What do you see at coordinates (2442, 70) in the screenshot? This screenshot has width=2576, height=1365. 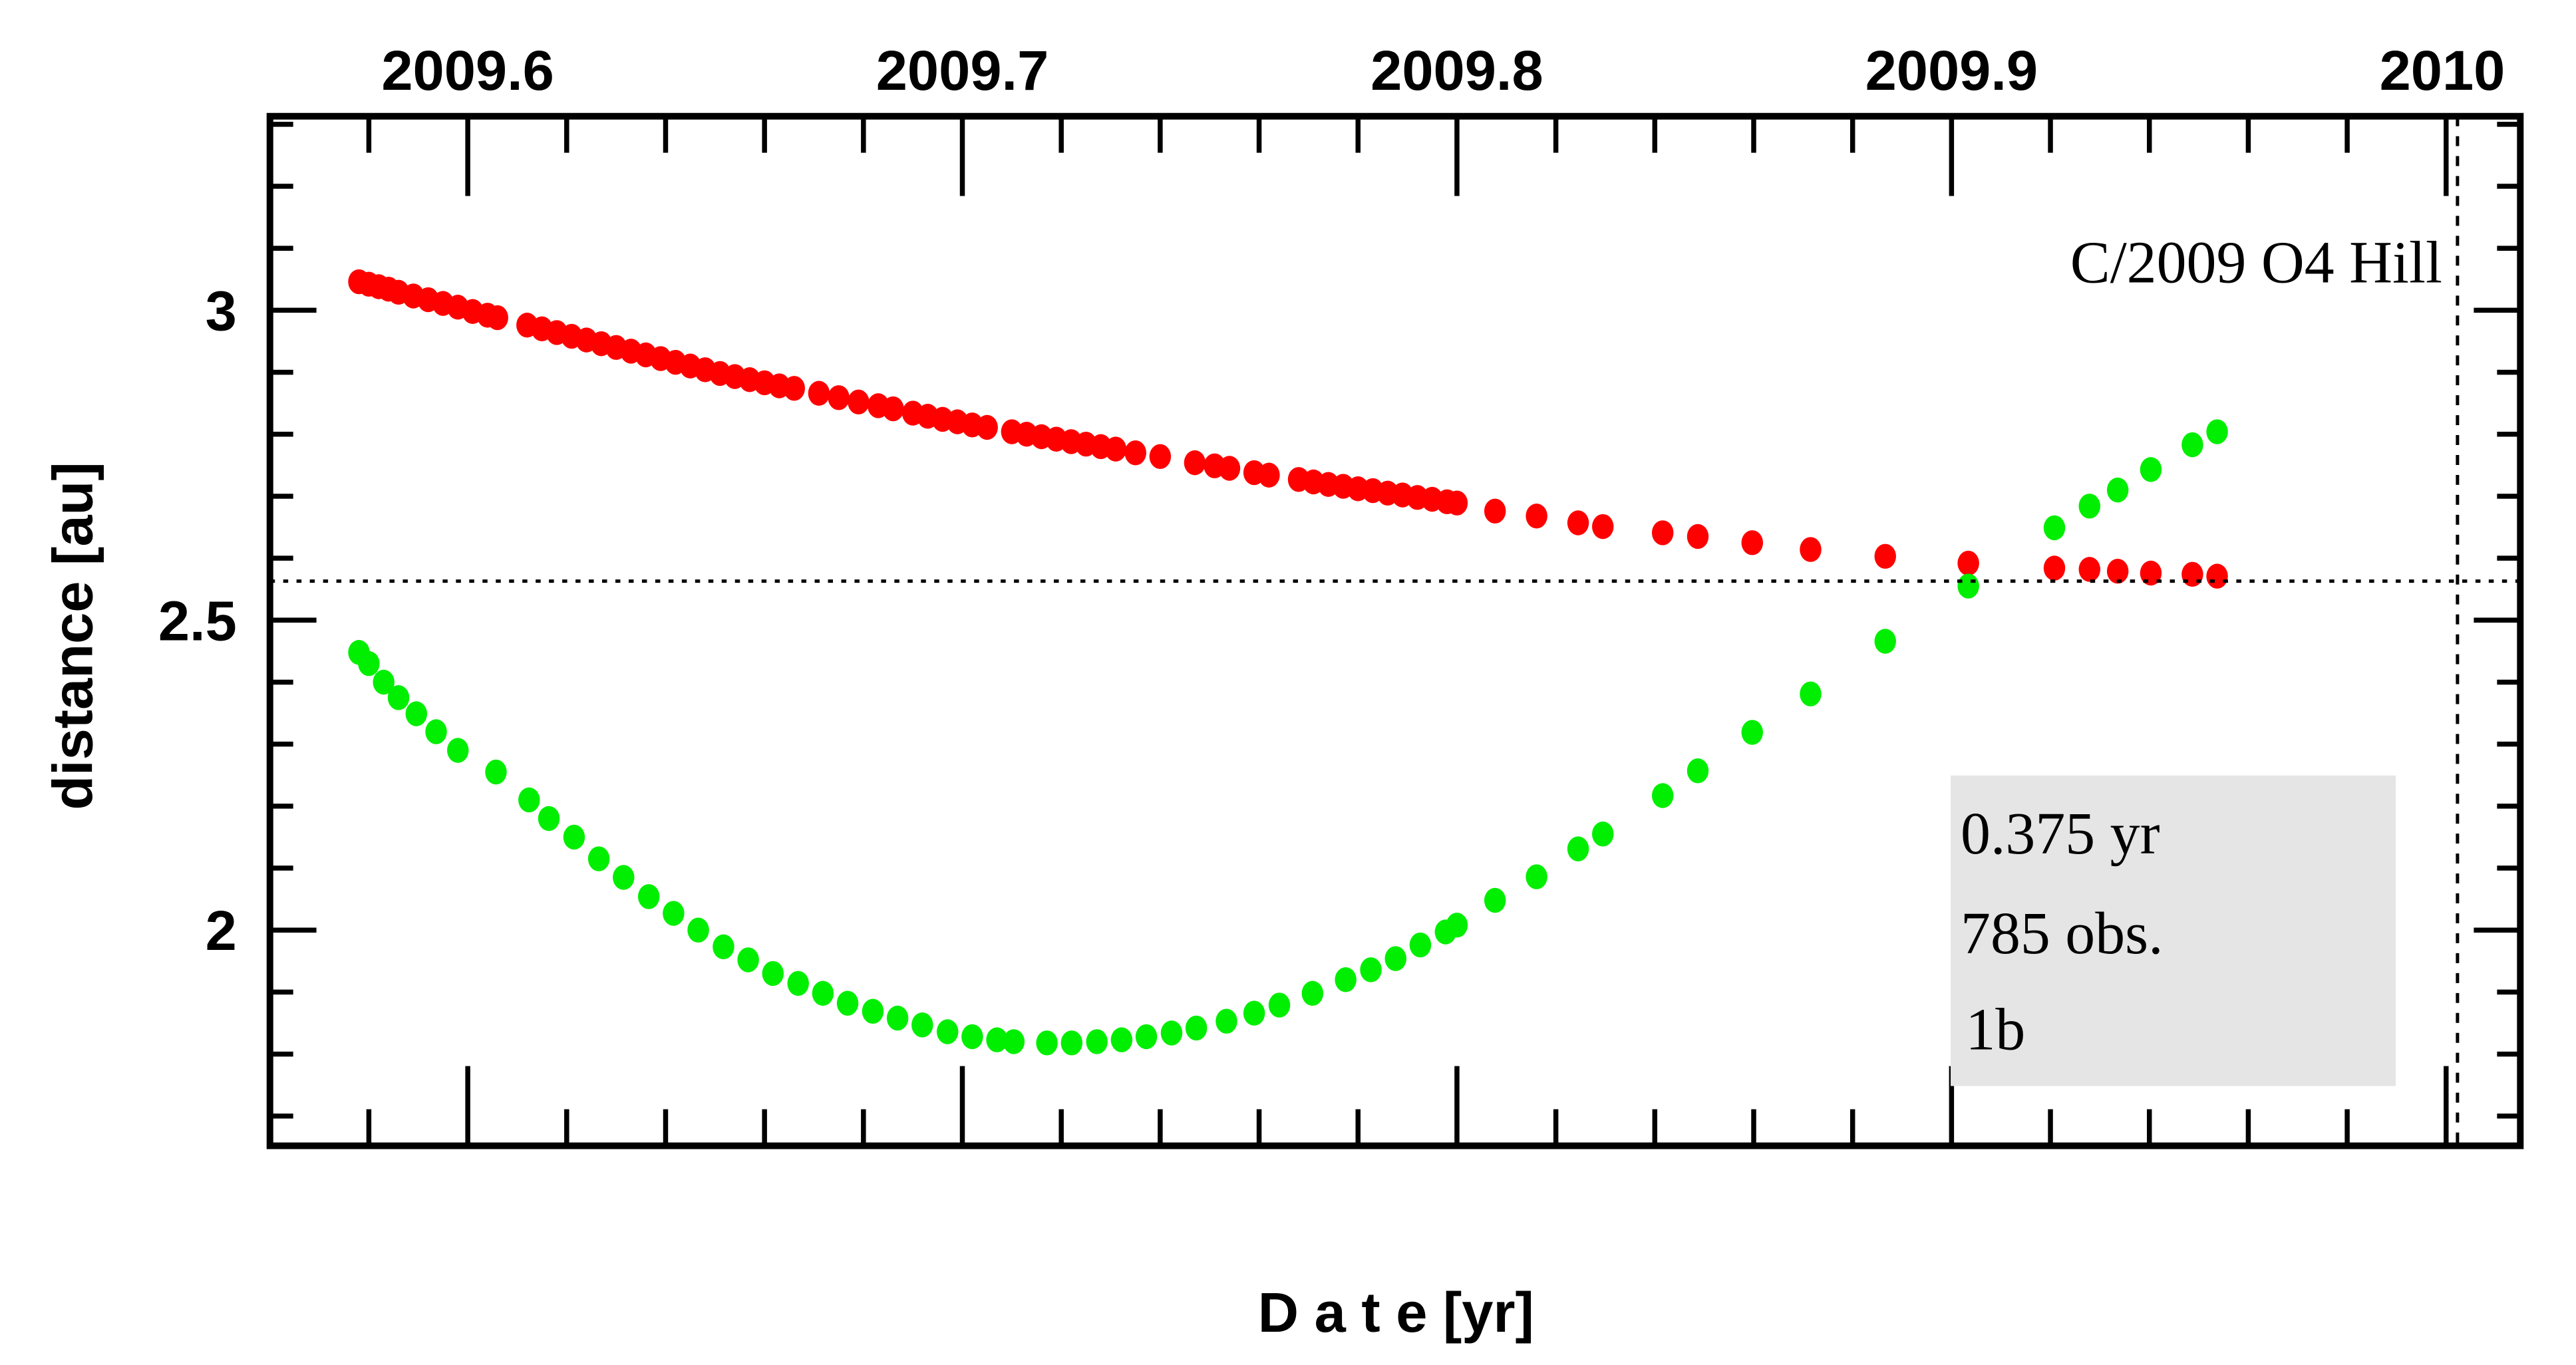 I see `x-tick-label: 2010` at bounding box center [2442, 70].